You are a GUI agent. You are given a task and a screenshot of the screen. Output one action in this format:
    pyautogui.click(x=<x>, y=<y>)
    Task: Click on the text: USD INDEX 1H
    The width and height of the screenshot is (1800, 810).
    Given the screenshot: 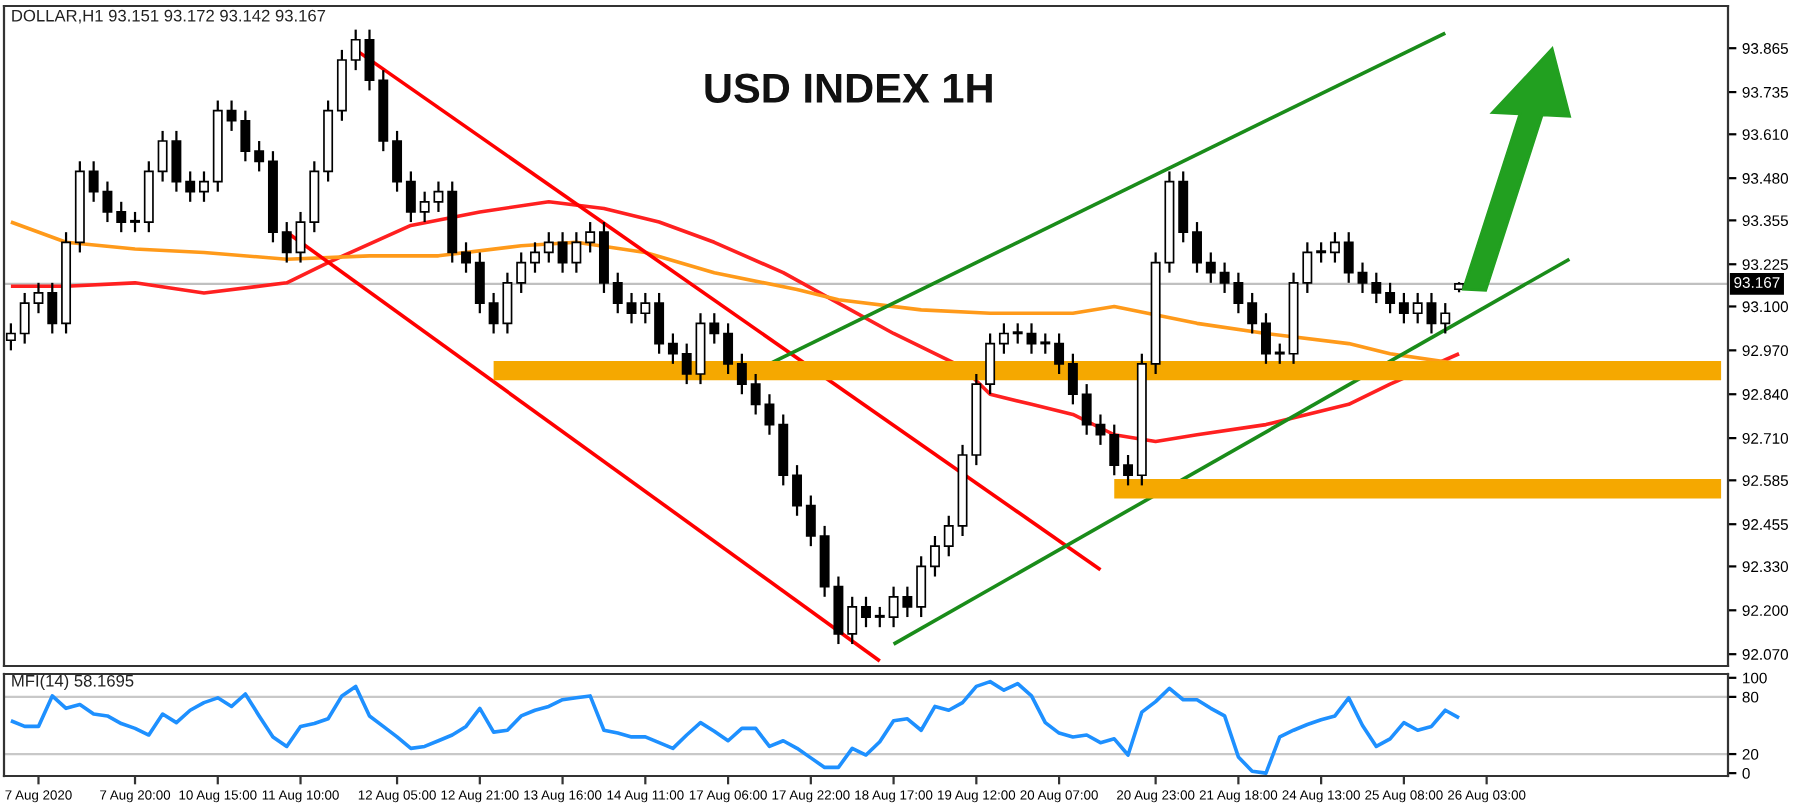 What is the action you would take?
    pyautogui.click(x=848, y=88)
    